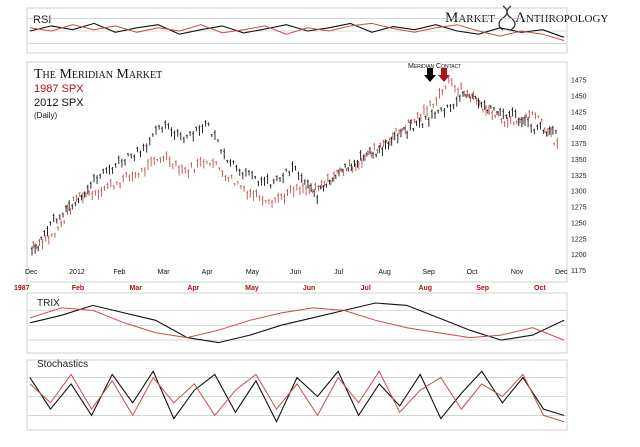 This screenshot has width=640, height=447. I want to click on x-tick-label-1987: May, so click(252, 288).